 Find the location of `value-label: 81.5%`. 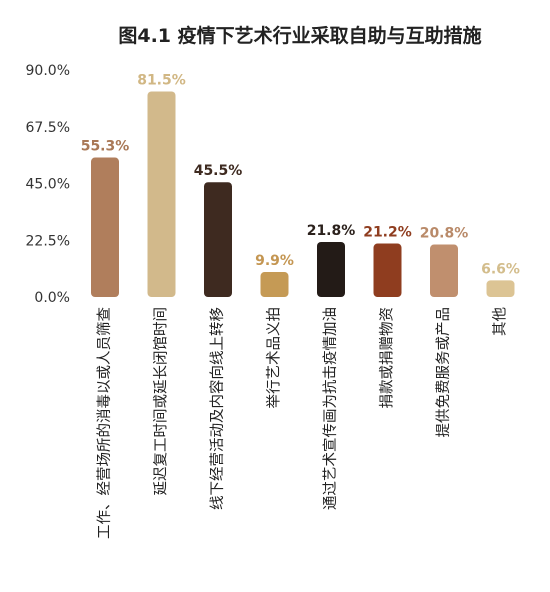

value-label: 81.5% is located at coordinates (161, 80).